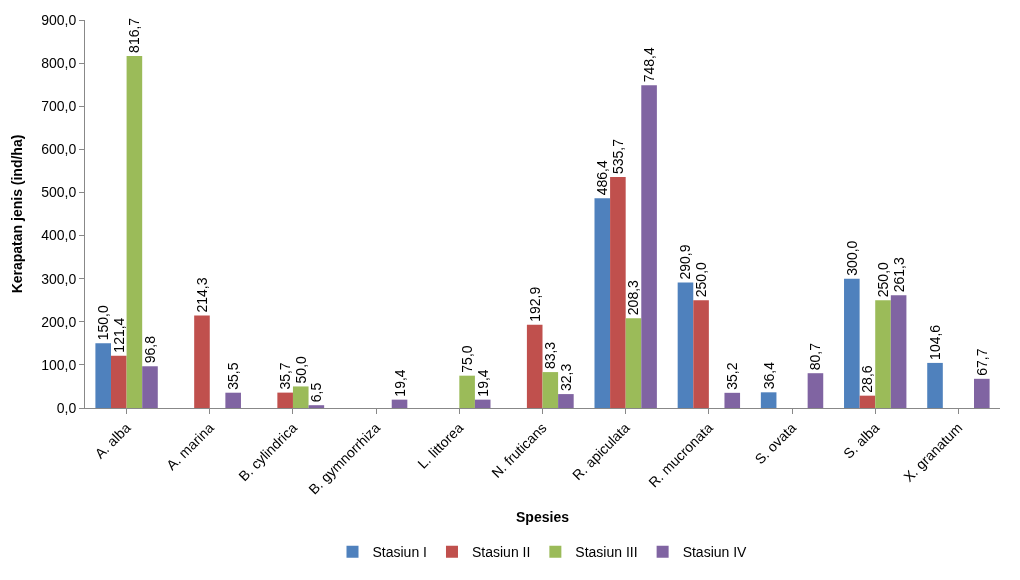 This screenshot has width=1020, height=580. What do you see at coordinates (550, 355) in the screenshot?
I see `data-label: 83,3` at bounding box center [550, 355].